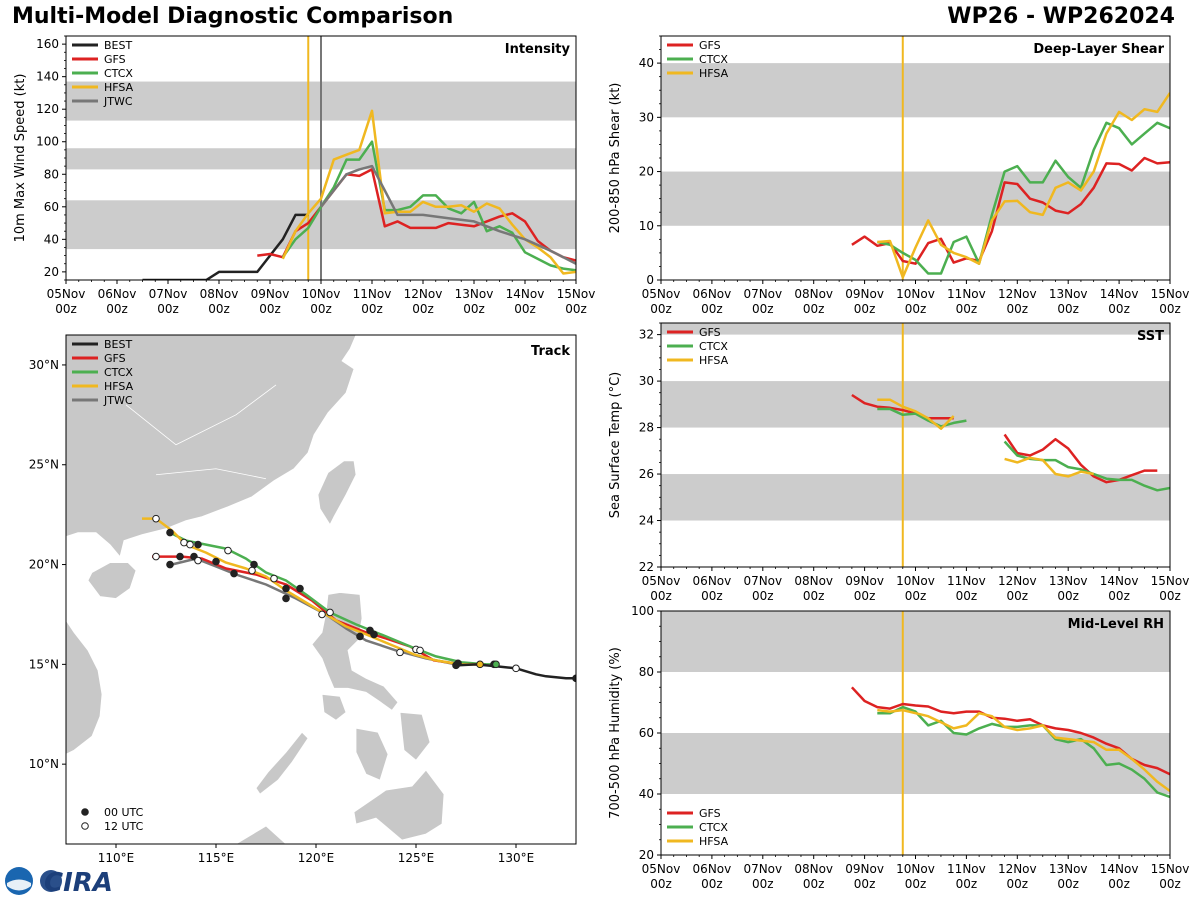  Describe the element at coordinates (124, 812) in the screenshot. I see `legend-marker-label: 00 UTC` at that location.